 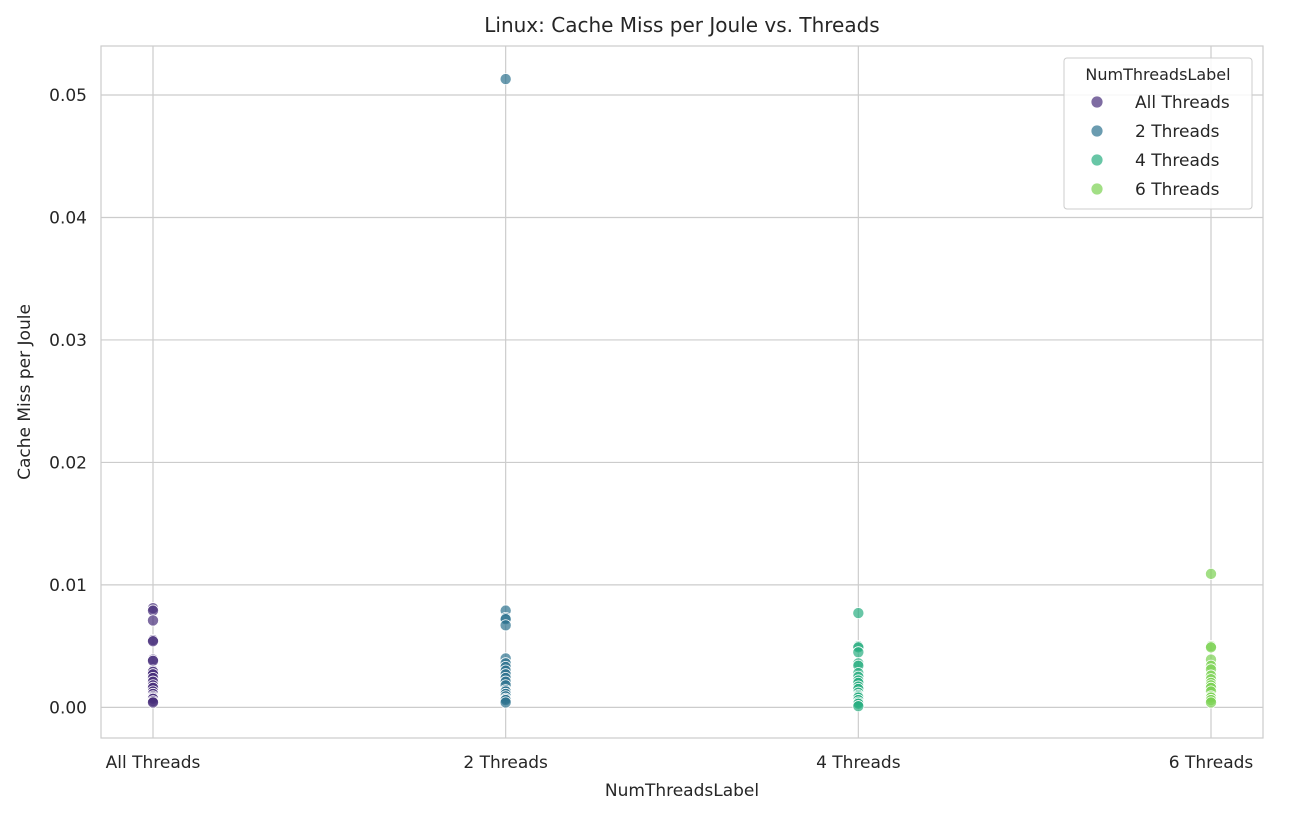 What do you see at coordinates (505, 763) in the screenshot?
I see `x-tick-label: 2 Threads` at bounding box center [505, 763].